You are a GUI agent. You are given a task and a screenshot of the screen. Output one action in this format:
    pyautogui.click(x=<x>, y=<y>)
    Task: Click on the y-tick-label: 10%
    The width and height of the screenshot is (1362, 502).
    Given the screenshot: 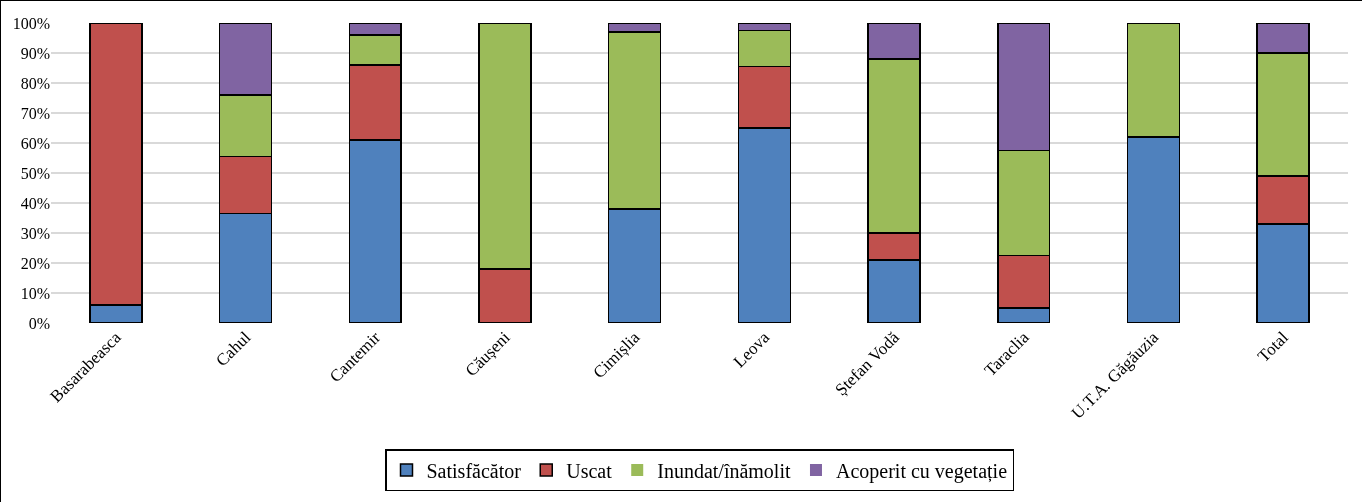 What is the action you would take?
    pyautogui.click(x=35, y=293)
    